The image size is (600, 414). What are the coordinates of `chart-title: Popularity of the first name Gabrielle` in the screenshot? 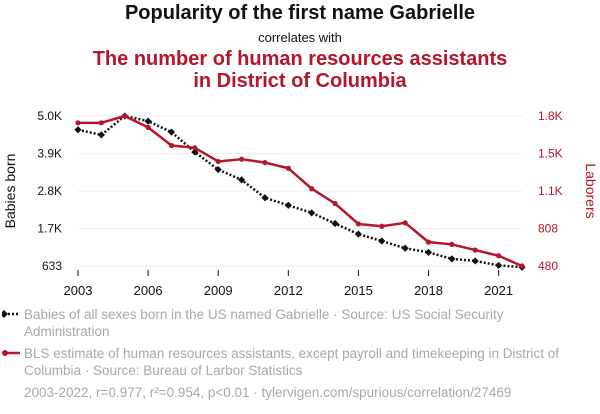 It's located at (300, 13).